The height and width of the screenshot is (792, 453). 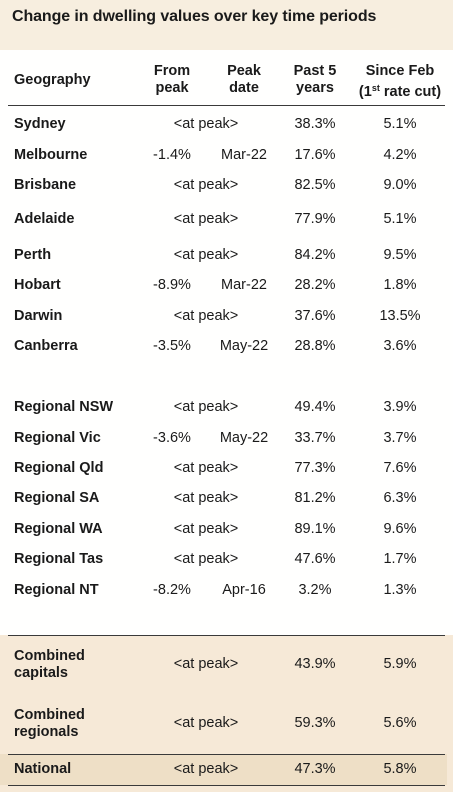 What do you see at coordinates (400, 407) in the screenshot?
I see `since-feb-cell: 3.9%` at bounding box center [400, 407].